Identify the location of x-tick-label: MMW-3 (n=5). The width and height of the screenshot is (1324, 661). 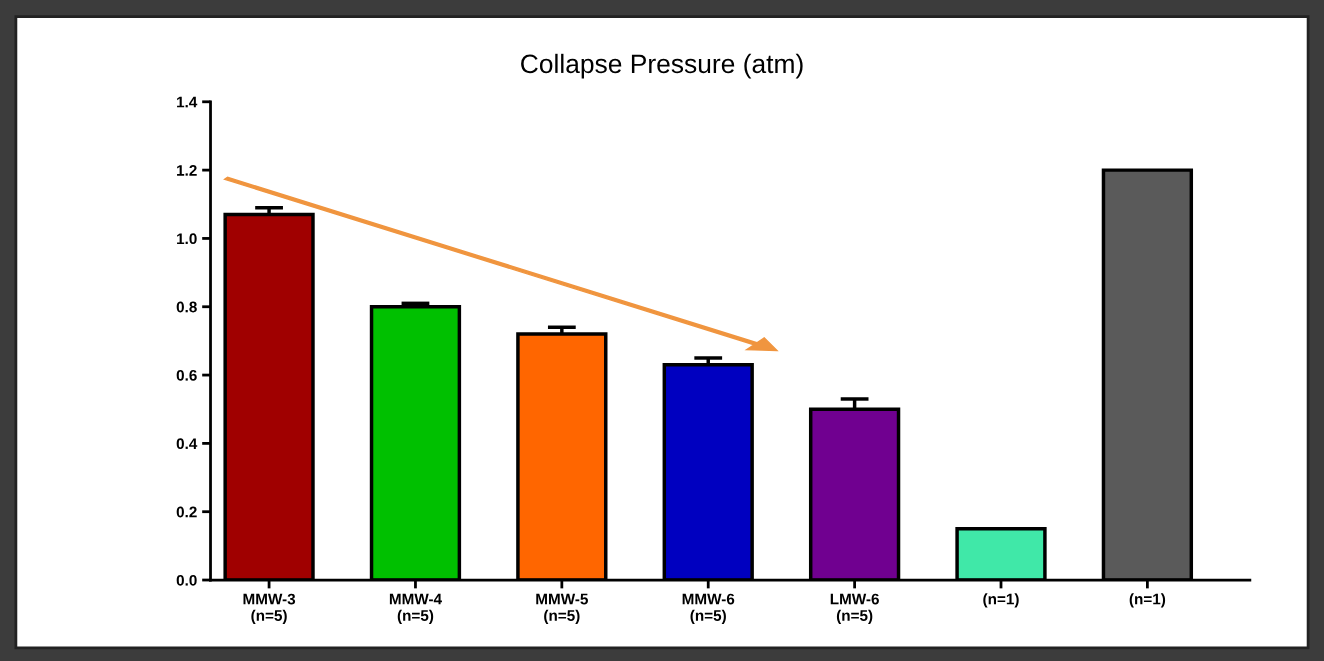
(269, 608).